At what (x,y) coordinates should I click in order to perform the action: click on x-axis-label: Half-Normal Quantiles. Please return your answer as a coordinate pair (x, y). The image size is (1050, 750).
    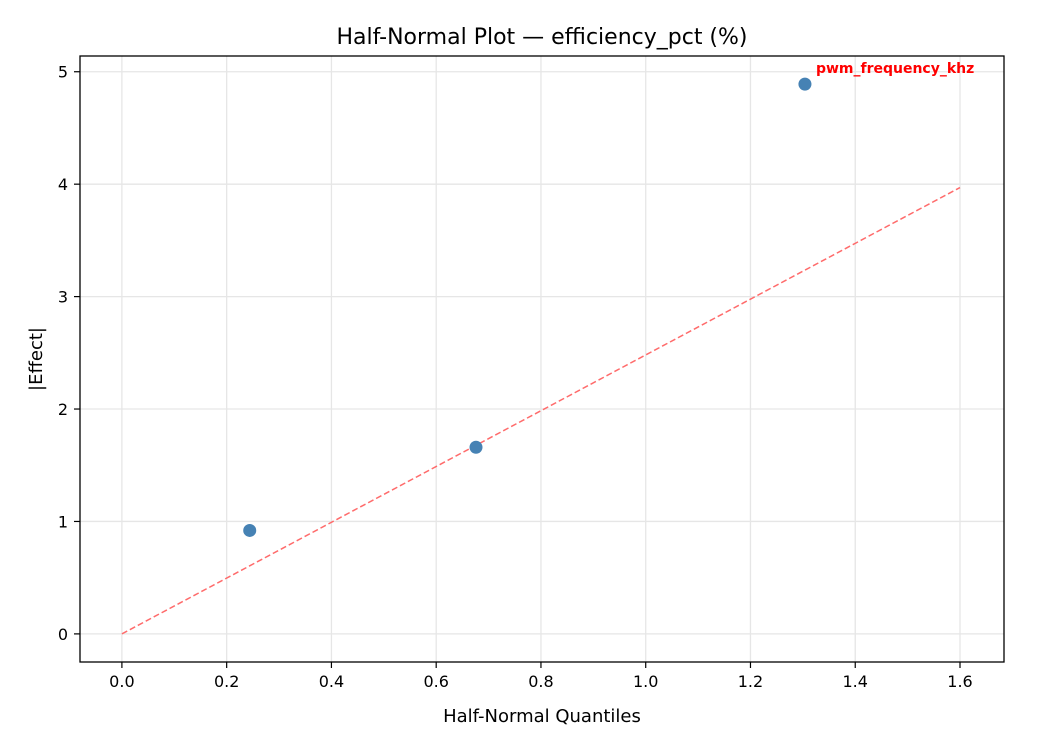
    Looking at the image, I should click on (542, 716).